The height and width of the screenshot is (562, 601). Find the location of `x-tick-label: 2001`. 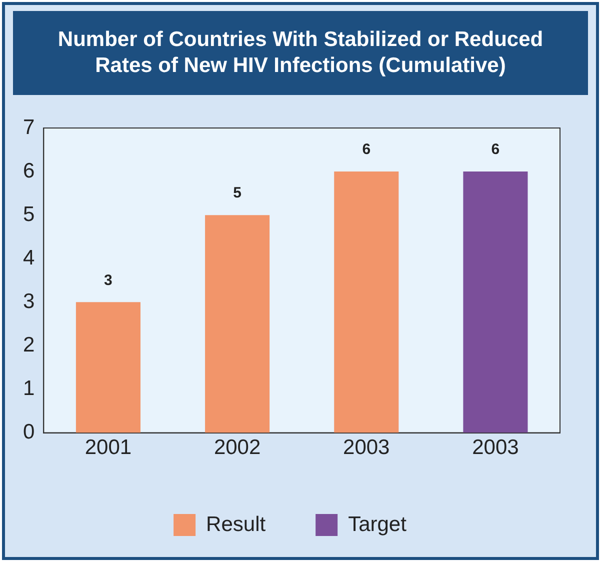

x-tick-label: 2001 is located at coordinates (108, 448).